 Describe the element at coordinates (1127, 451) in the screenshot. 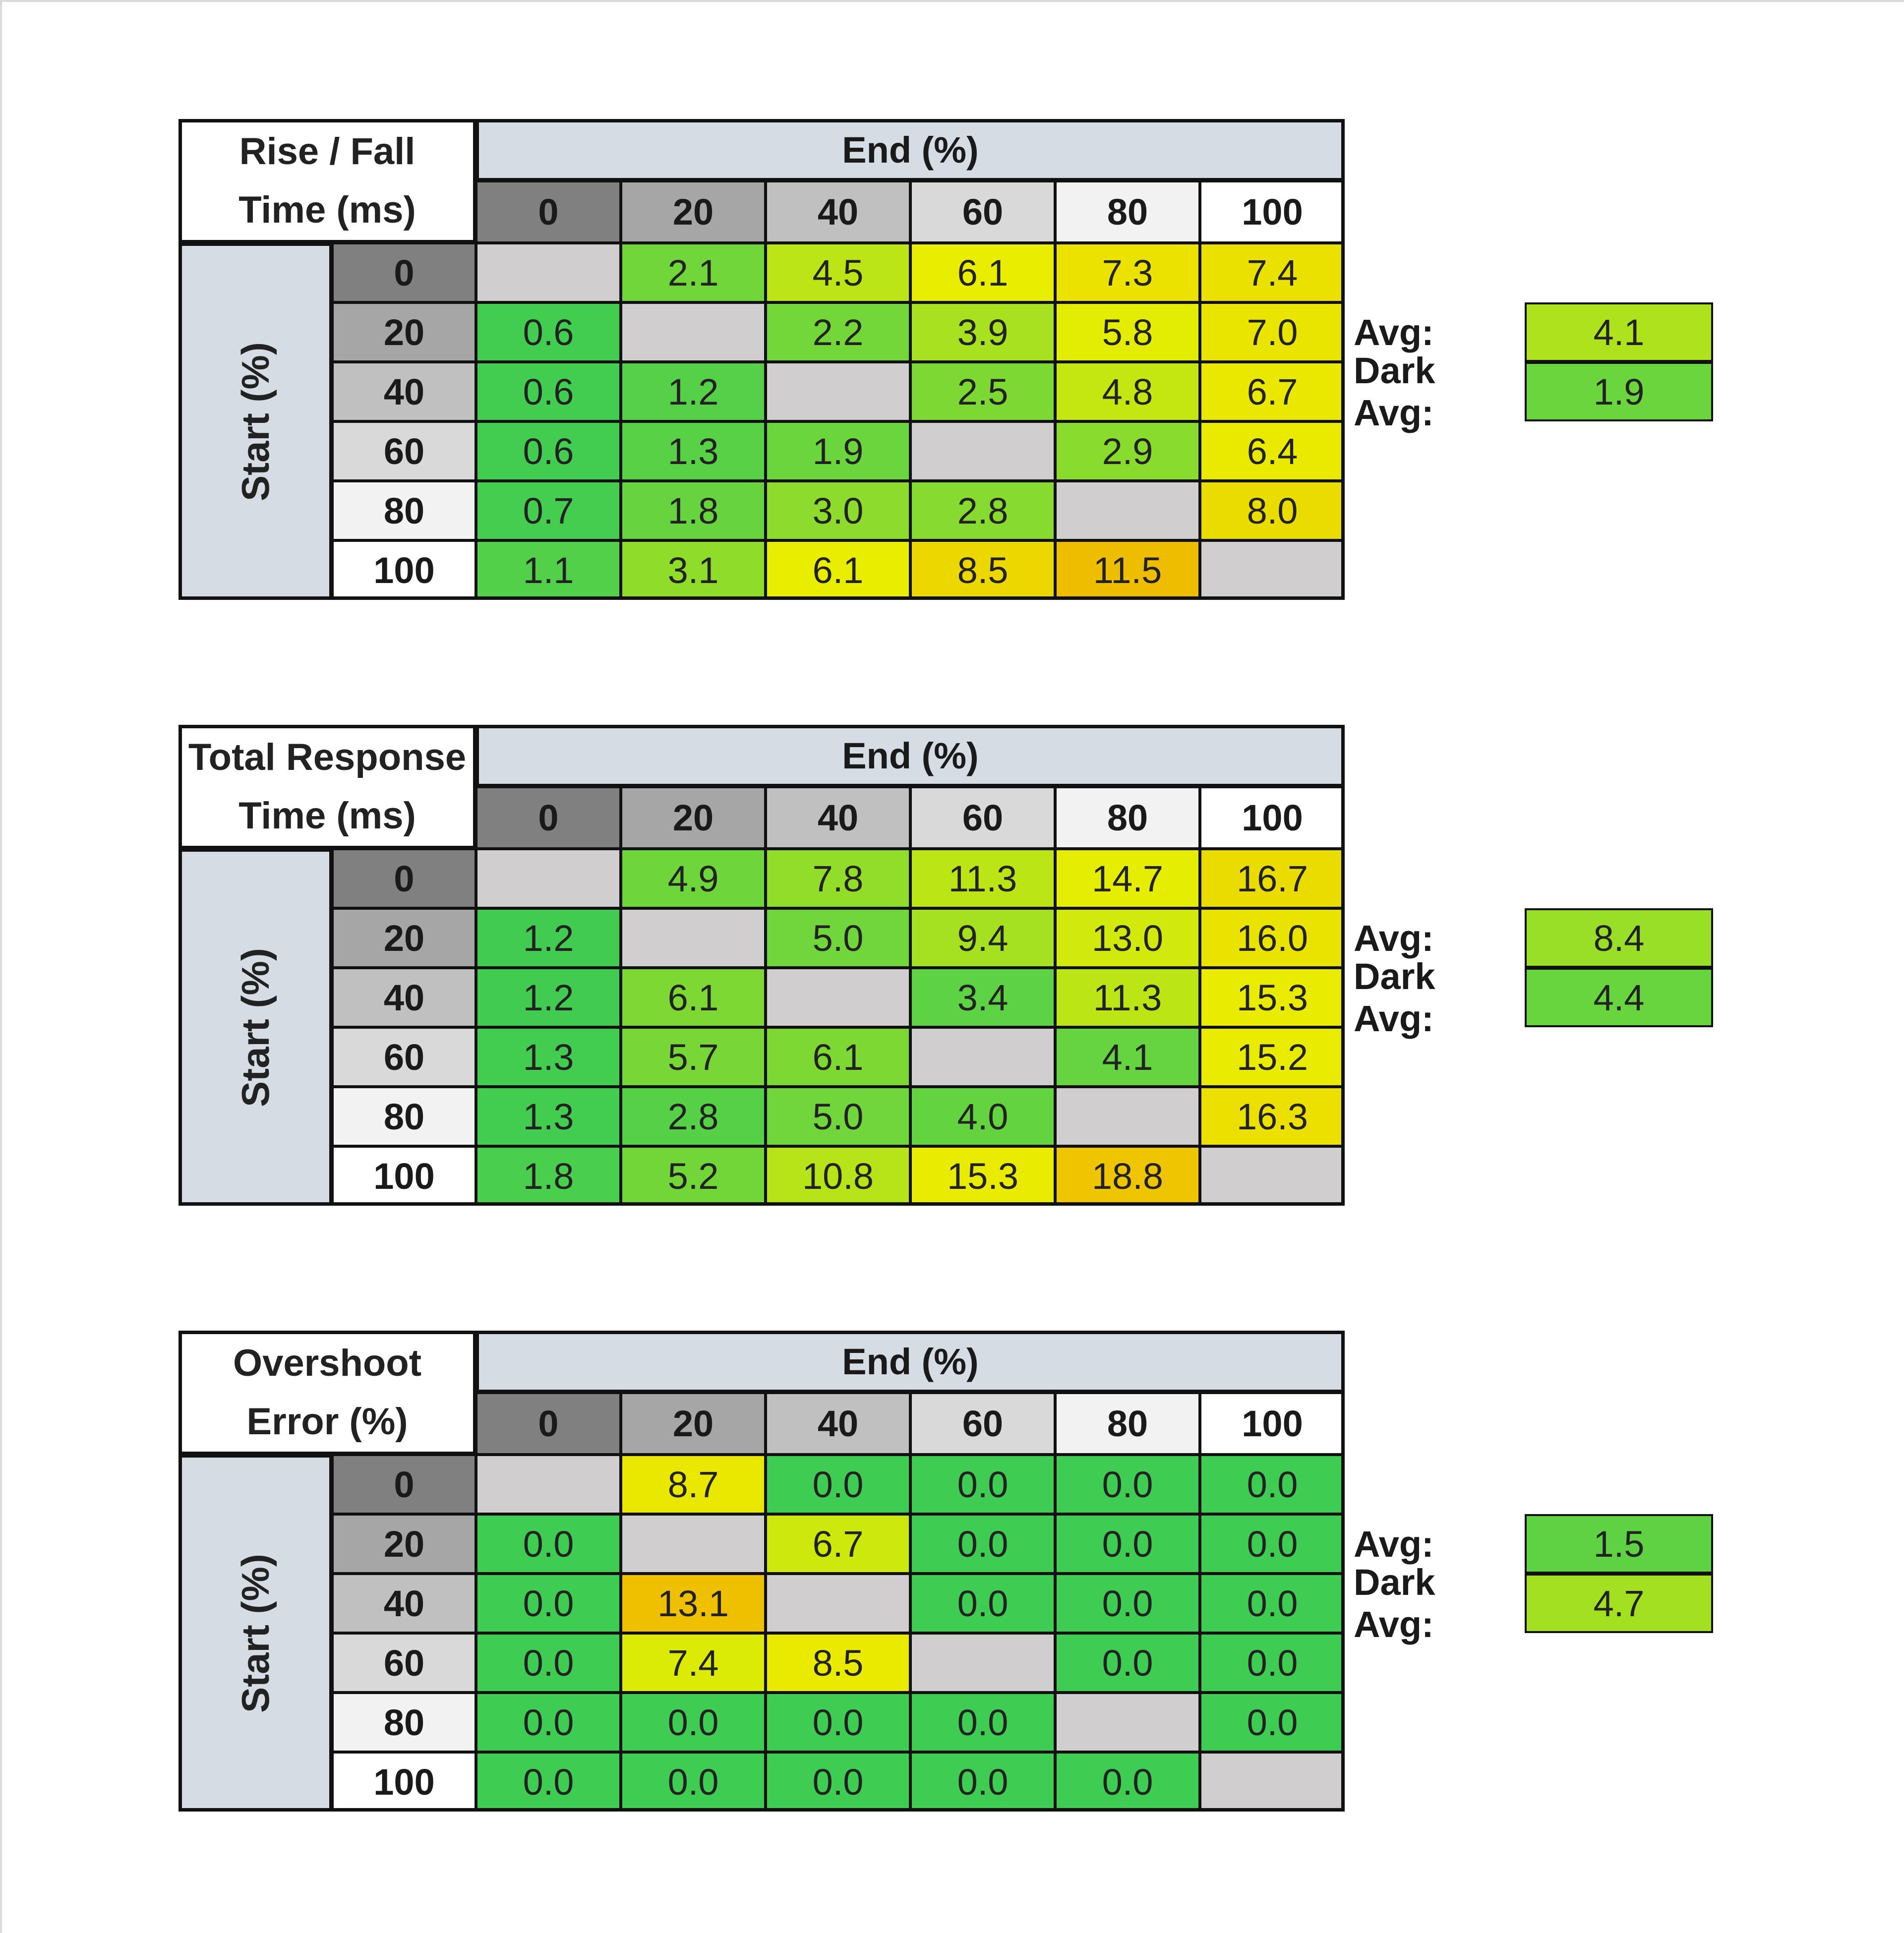

I see `heatmap-cell-text: 2.9` at that location.